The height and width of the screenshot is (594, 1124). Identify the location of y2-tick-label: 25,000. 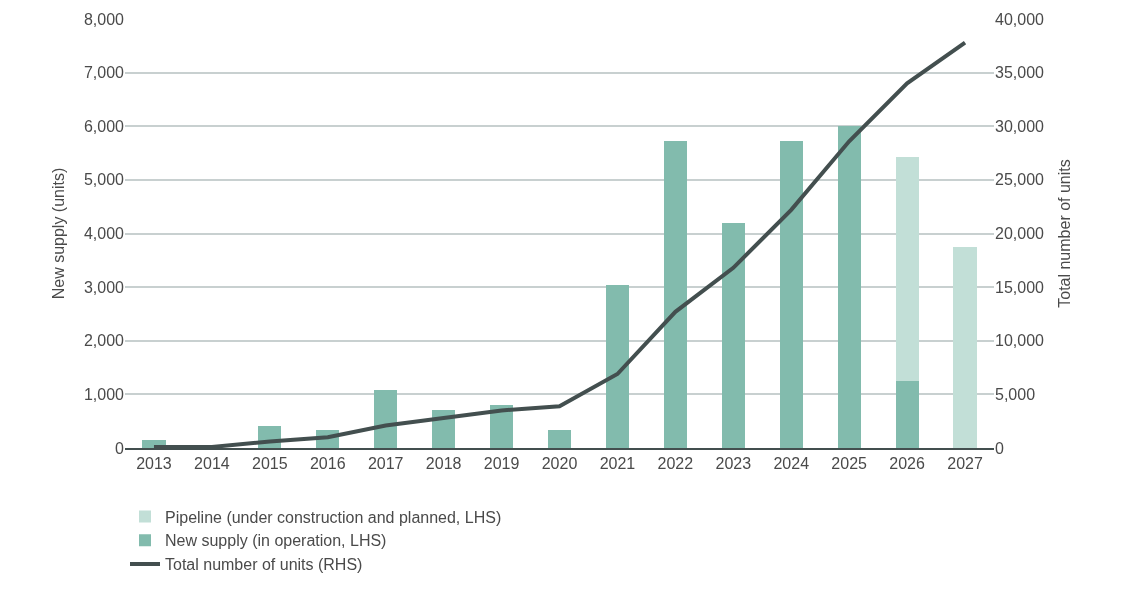
(1020, 180).